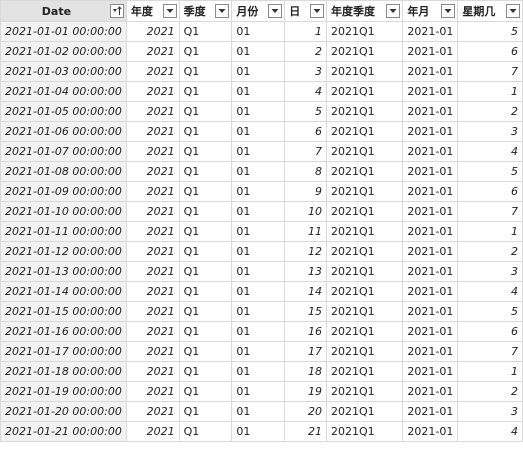 The height and width of the screenshot is (450, 523). What do you see at coordinates (490, 251) in the screenshot?
I see `weekday-cell: 2` at bounding box center [490, 251].